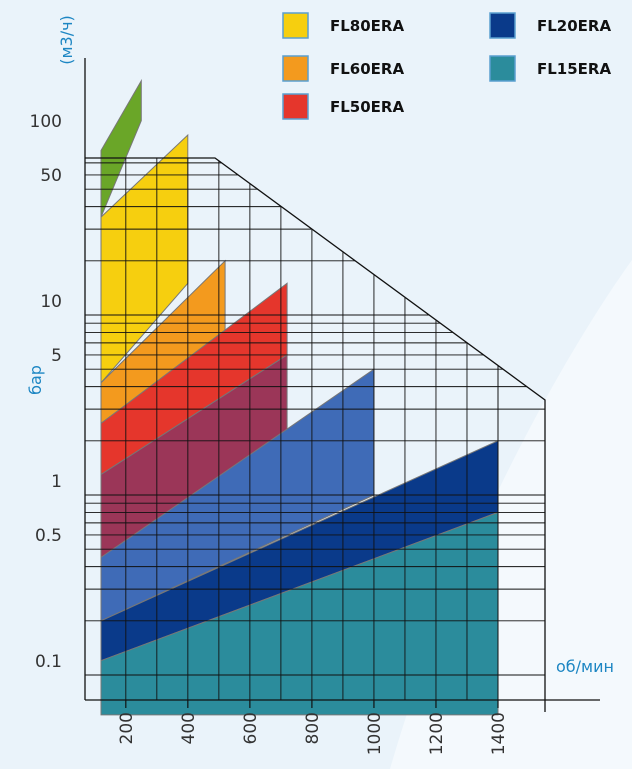 The image size is (632, 769). Describe the element at coordinates (127, 728) in the screenshot. I see `x-tick-label-200: 200` at that location.